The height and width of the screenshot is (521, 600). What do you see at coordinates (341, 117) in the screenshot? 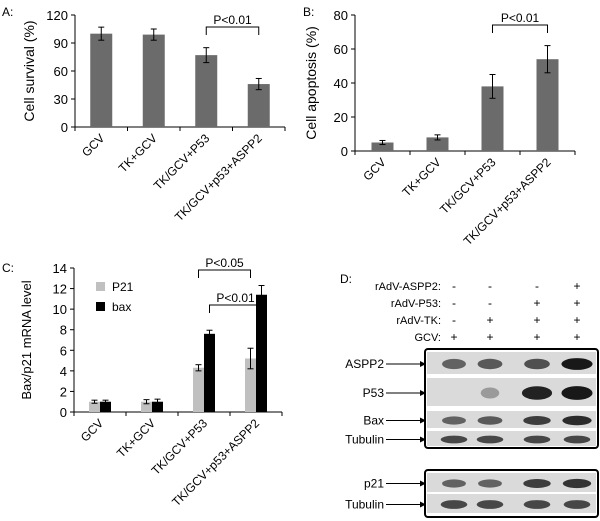
I see `y-tick-label: 20` at bounding box center [341, 117].